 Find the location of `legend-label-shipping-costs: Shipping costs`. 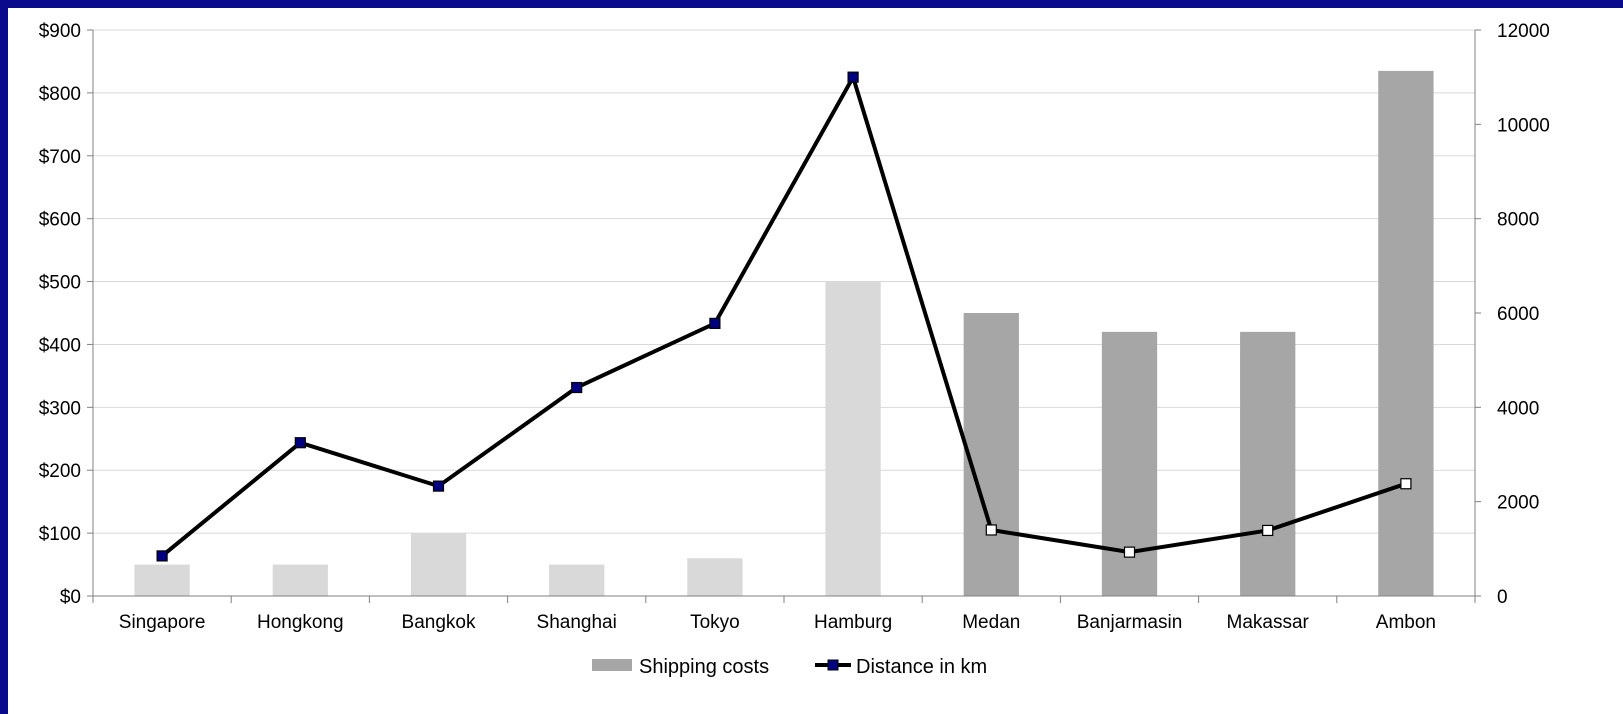

legend-label-shipping-costs: Shipping costs is located at coordinates (704, 667).